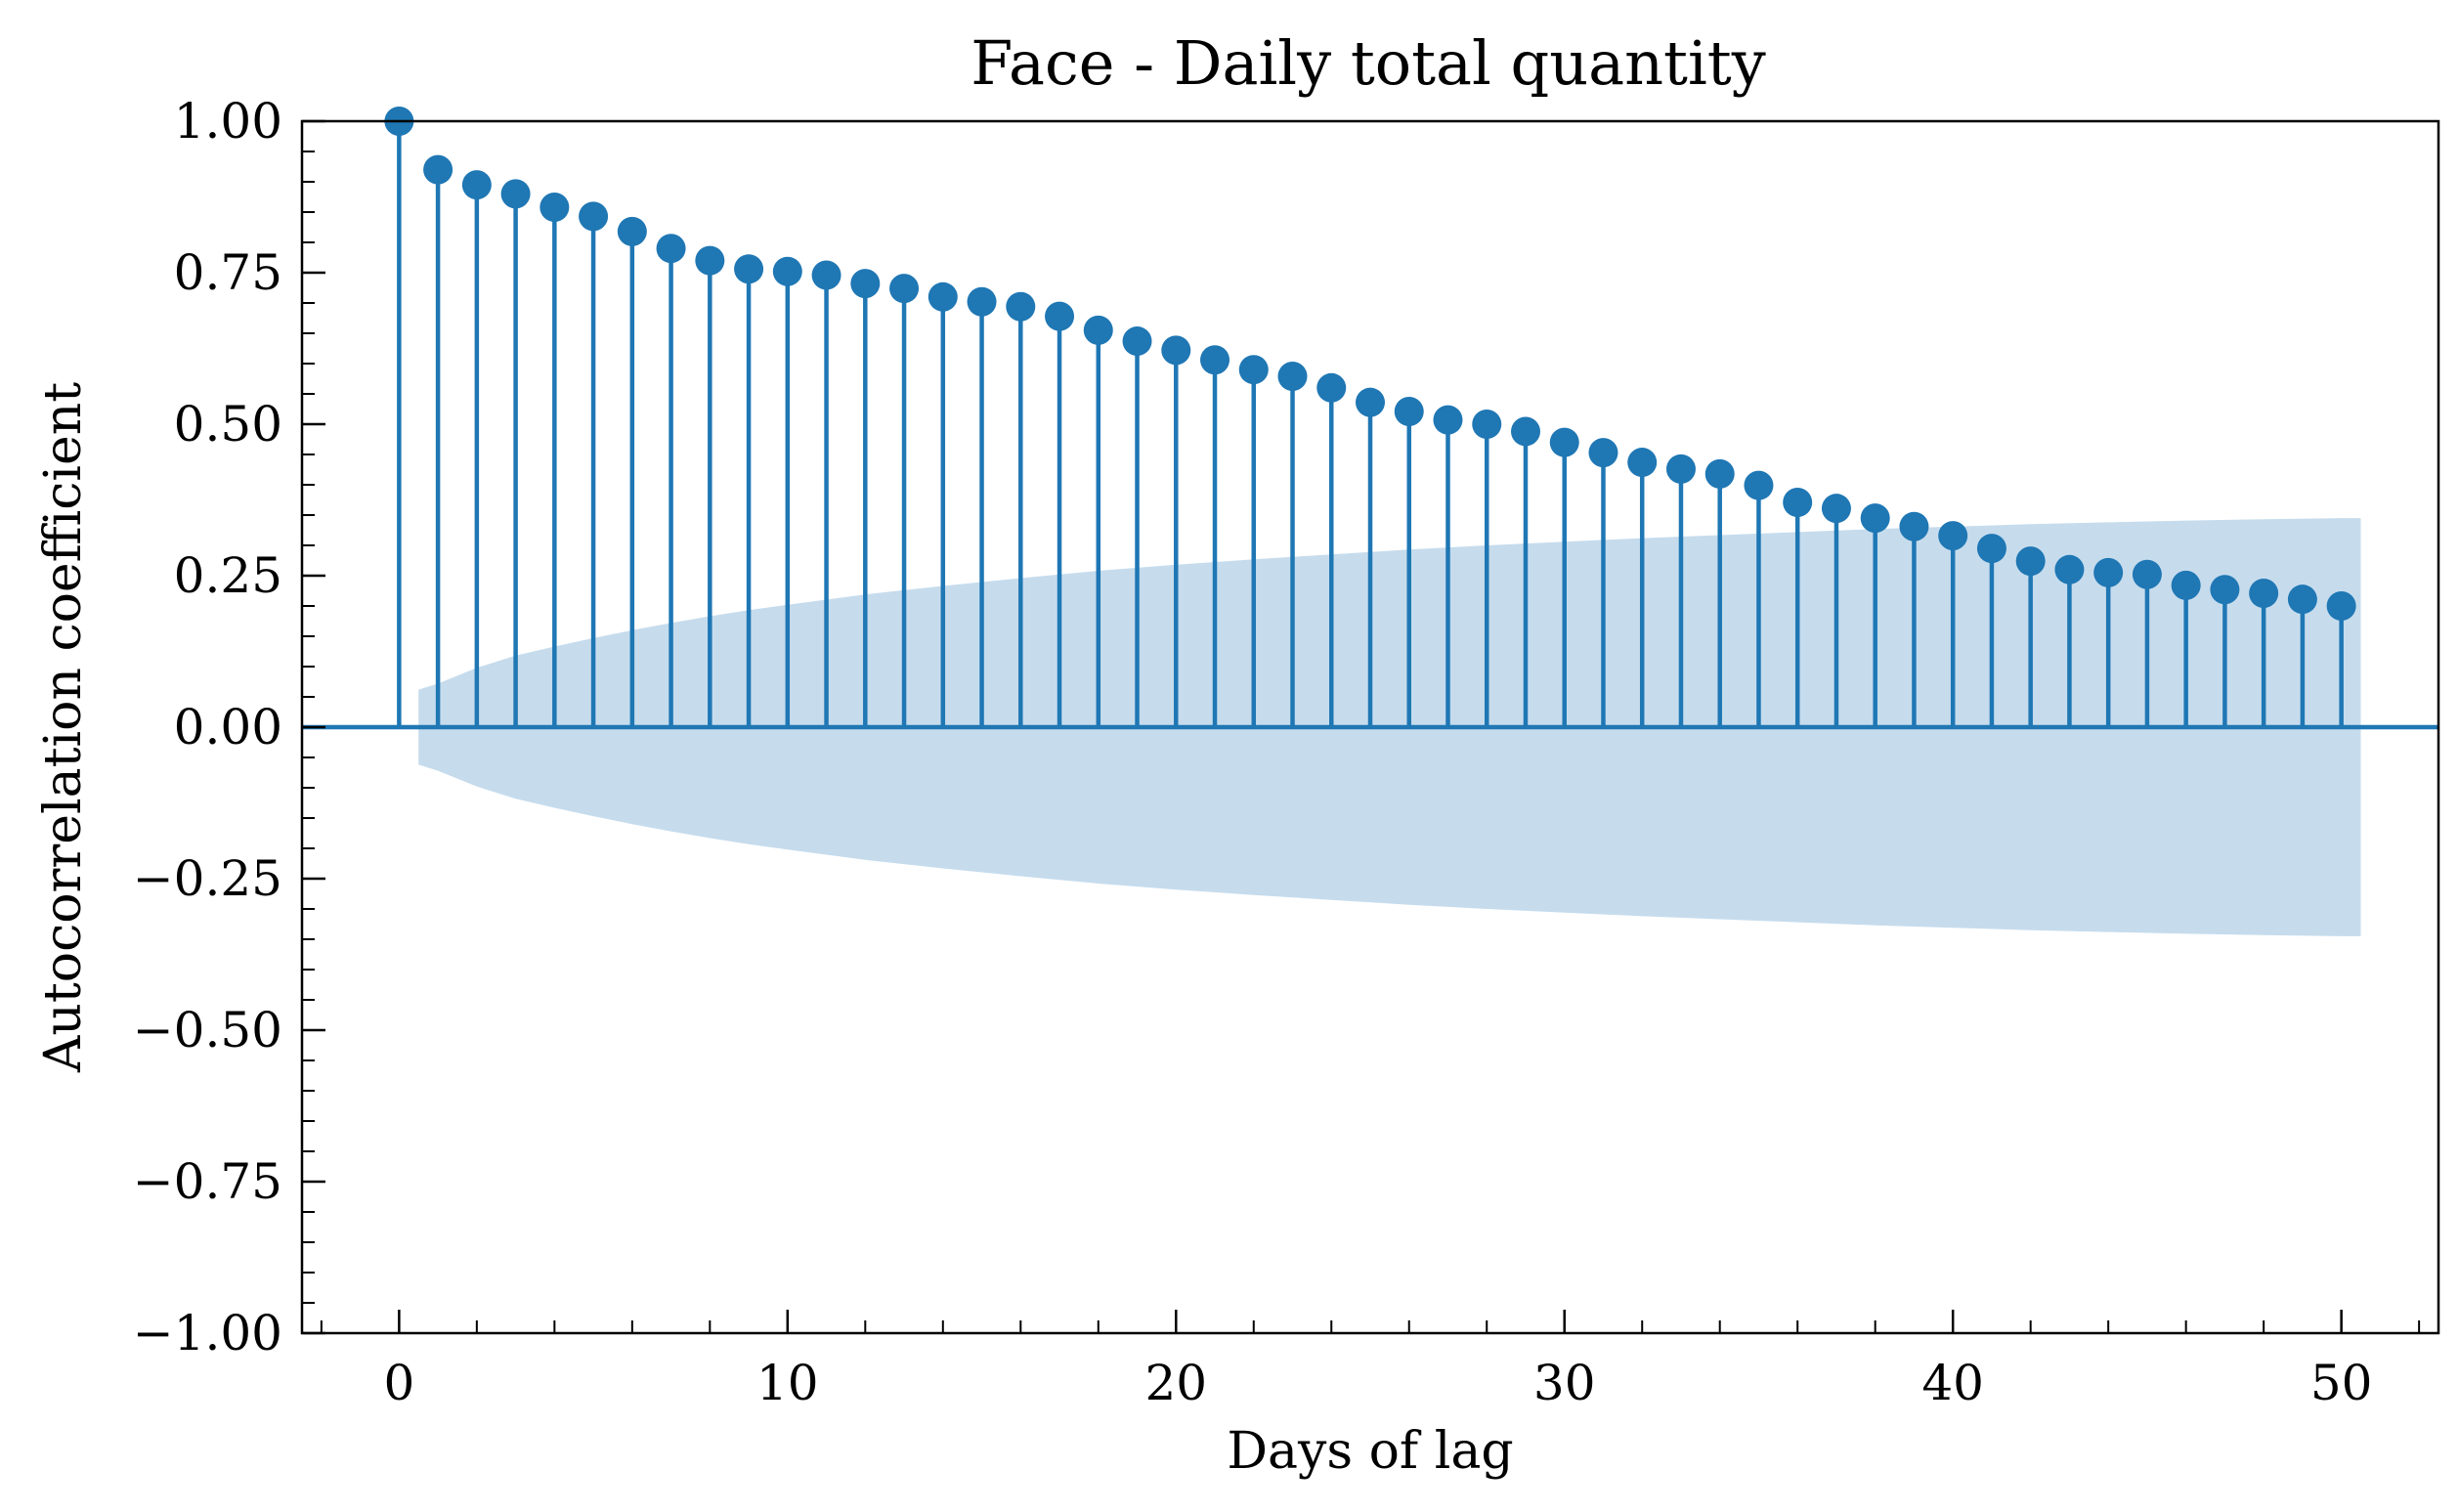 The image size is (2459, 1512). Describe the element at coordinates (207, 878) in the screenshot. I see `y-tick-label--0.25: −0.25` at that location.